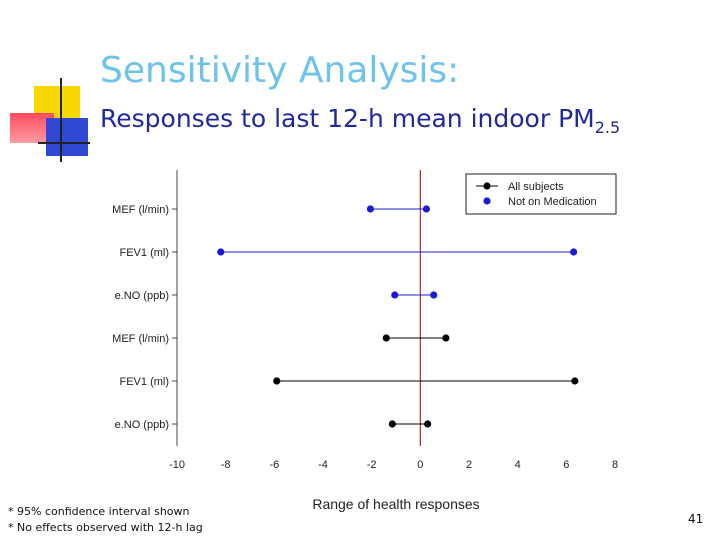  Describe the element at coordinates (177, 465) in the screenshot. I see `x-tick-label: -10` at that location.